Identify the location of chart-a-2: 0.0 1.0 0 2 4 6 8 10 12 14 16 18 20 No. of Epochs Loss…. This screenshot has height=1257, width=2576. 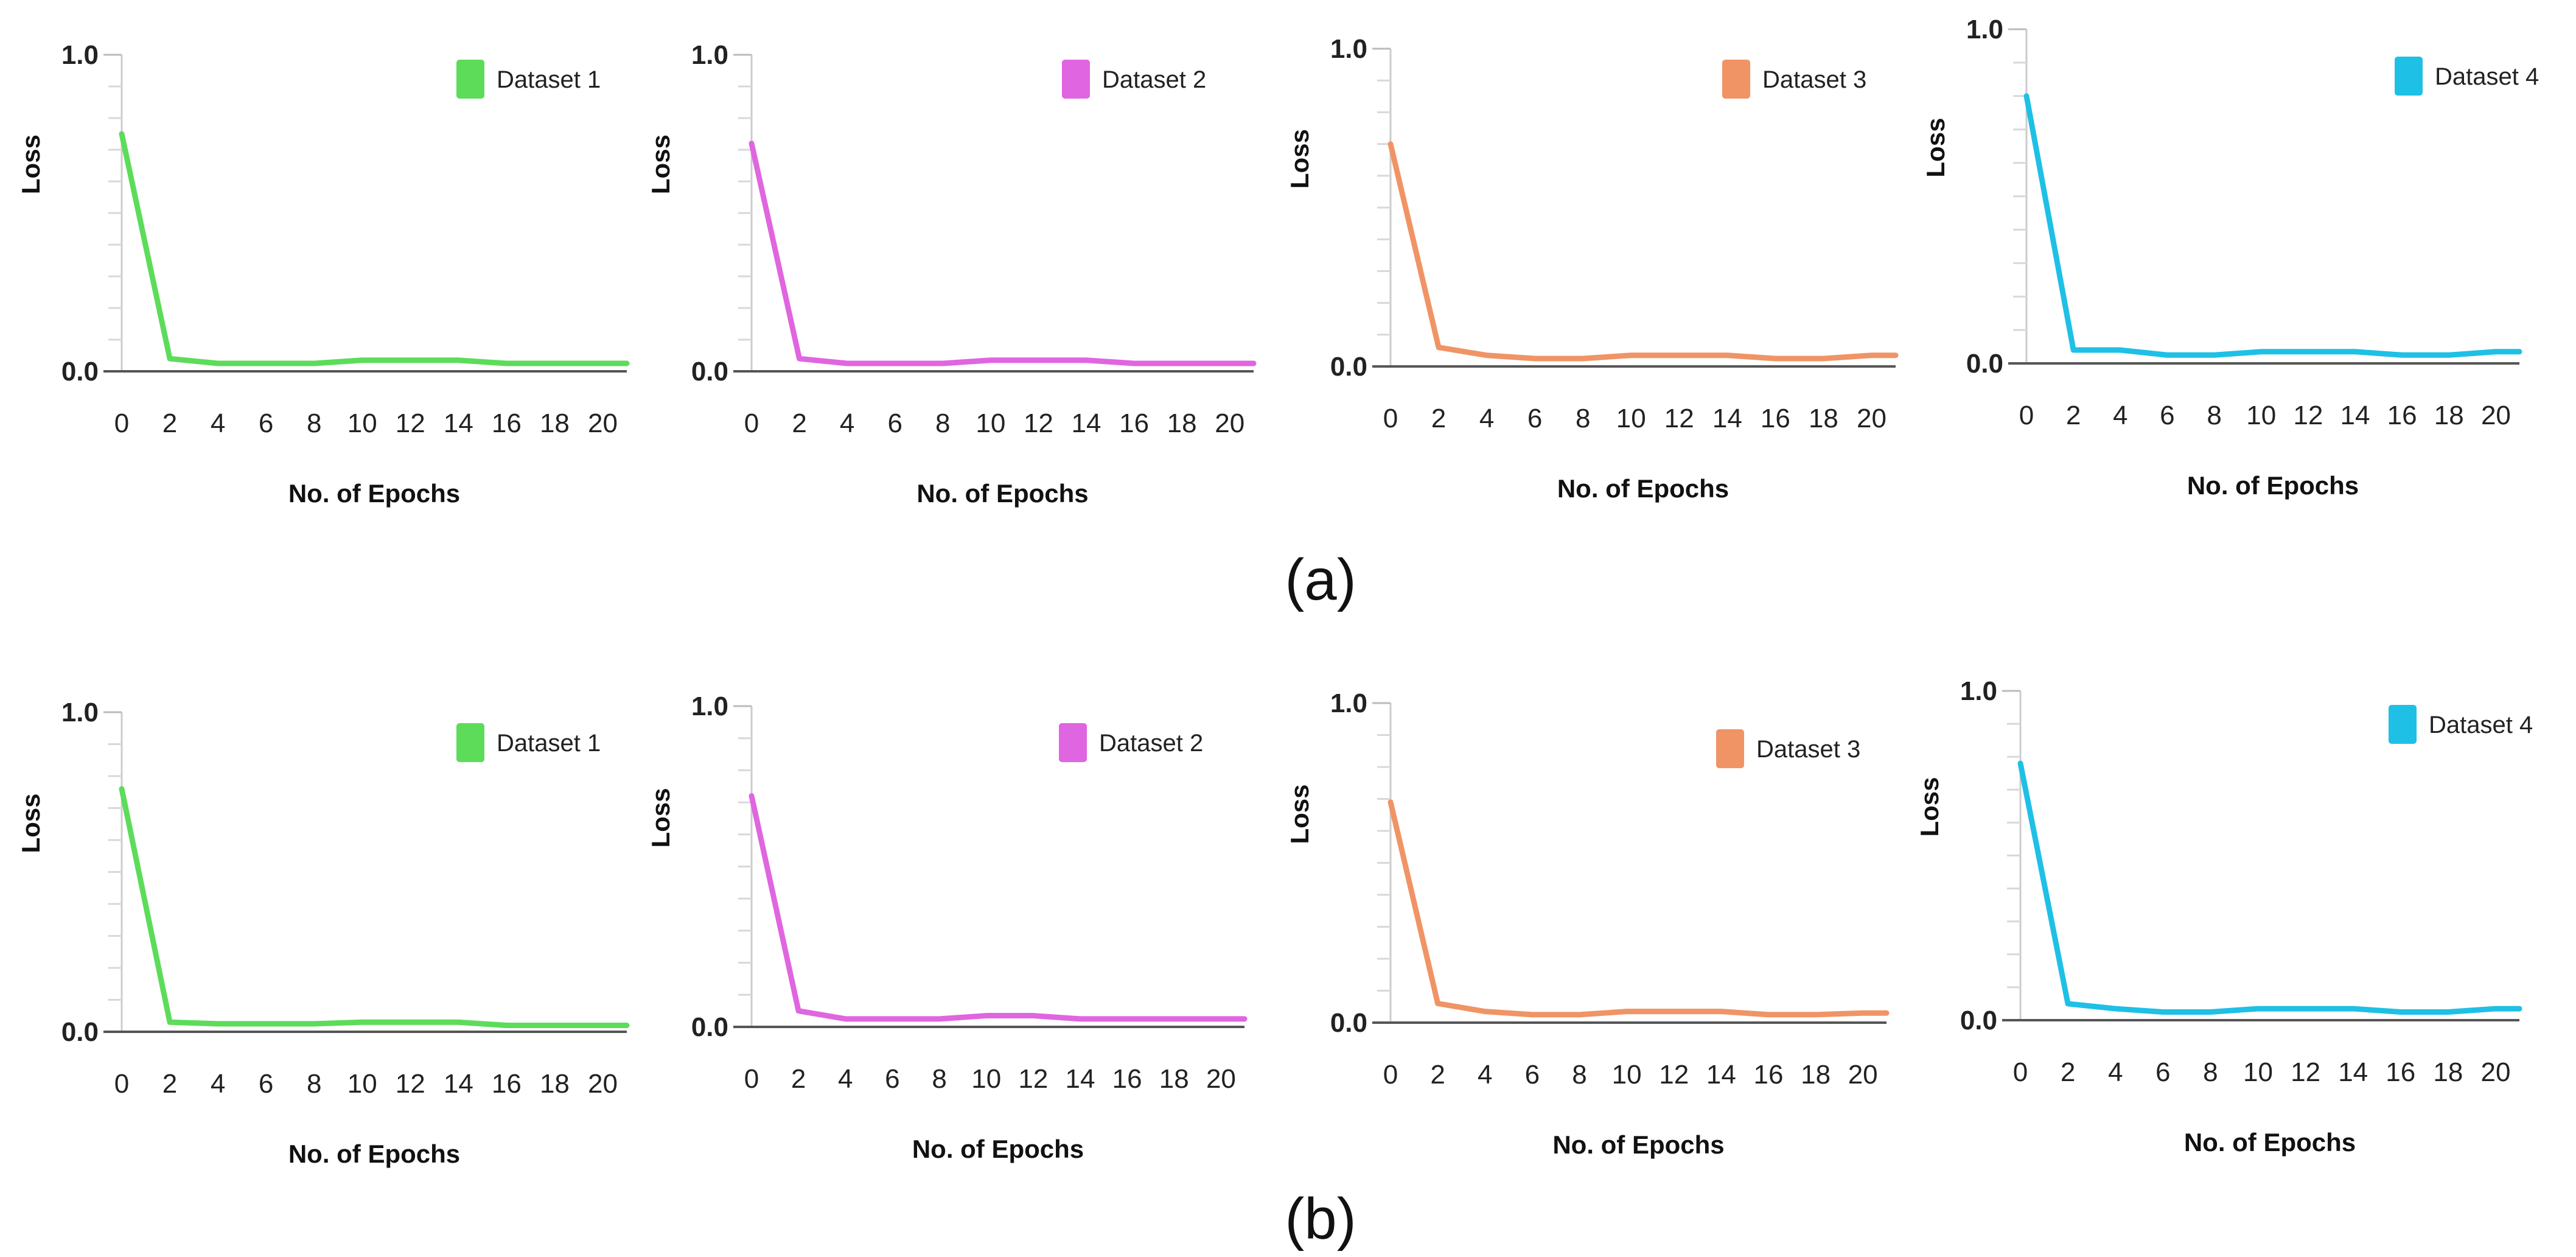
(951, 274).